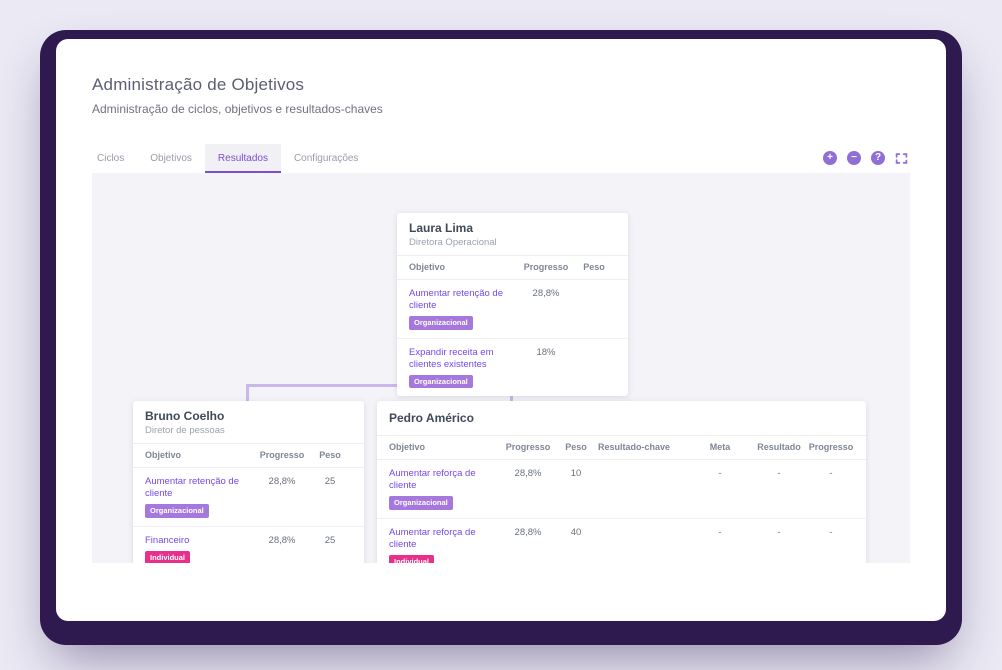 The image size is (1002, 670). What do you see at coordinates (248, 545) in the screenshot?
I see `table-row: Financeiro Individual 28,8% 25` at bounding box center [248, 545].